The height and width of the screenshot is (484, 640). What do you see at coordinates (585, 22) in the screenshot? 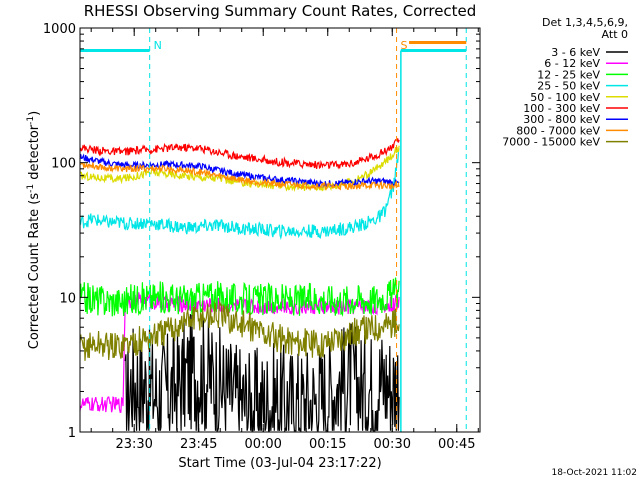
I see `legend-header-line-1: Det 1,3,4,5,6,9,` at bounding box center [585, 22].